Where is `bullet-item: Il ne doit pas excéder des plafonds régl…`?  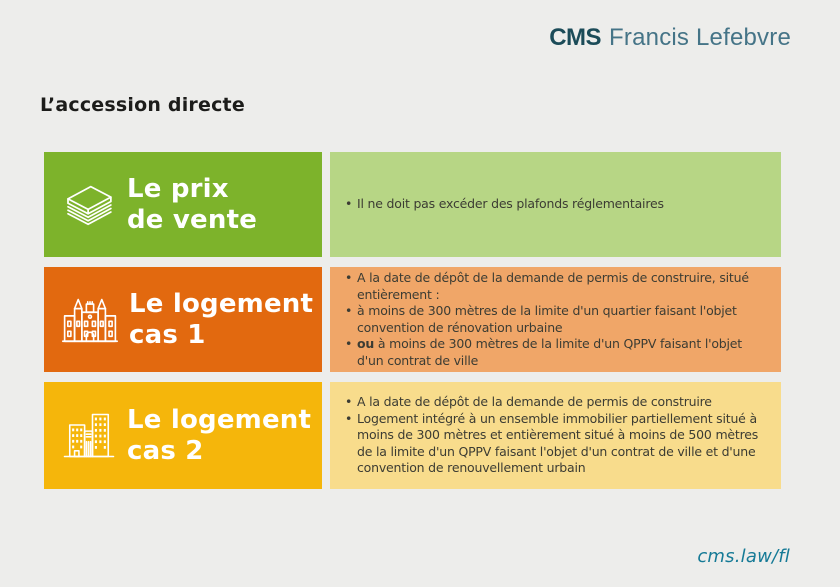
bullet-item: Il ne doit pas excéder des plafonds régl… is located at coordinates (557, 204).